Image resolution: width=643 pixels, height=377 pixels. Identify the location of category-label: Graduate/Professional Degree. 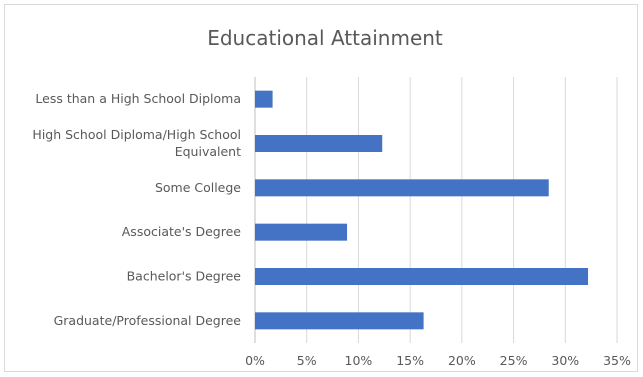
(148, 320).